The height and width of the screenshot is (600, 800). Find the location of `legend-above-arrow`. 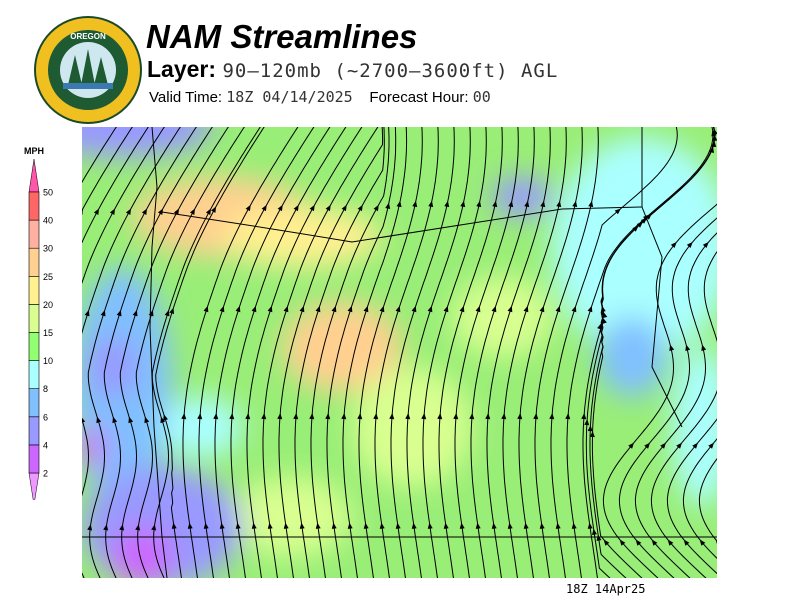

legend-above-arrow is located at coordinates (34, 175).